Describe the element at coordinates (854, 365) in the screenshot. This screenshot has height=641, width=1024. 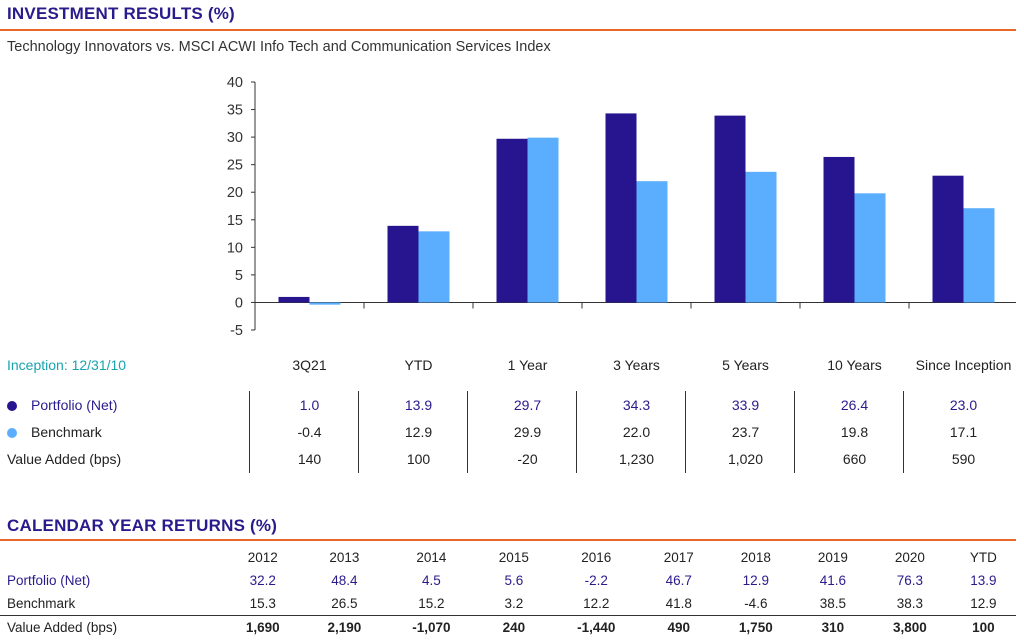
I see `period-header: 10 Years` at that location.